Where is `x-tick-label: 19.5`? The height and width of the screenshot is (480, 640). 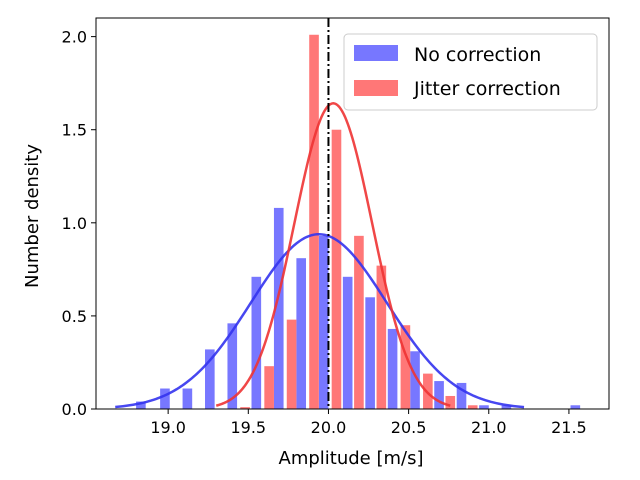
x-tick-label: 19.5 is located at coordinates (248, 427).